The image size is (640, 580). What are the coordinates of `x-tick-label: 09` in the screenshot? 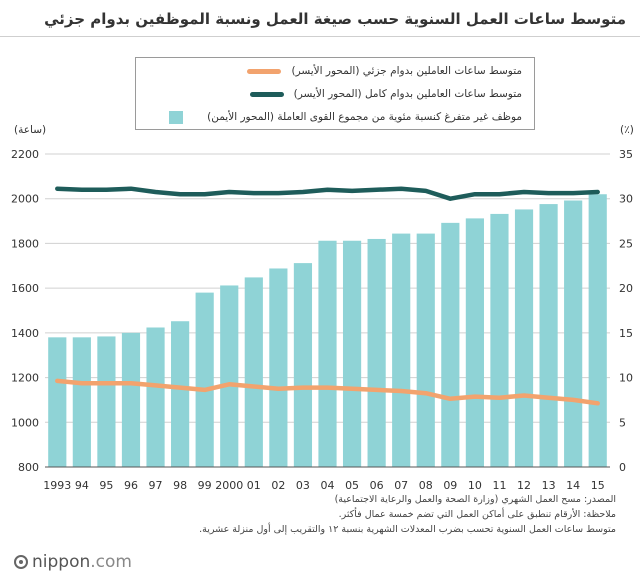 It's located at (450, 485).